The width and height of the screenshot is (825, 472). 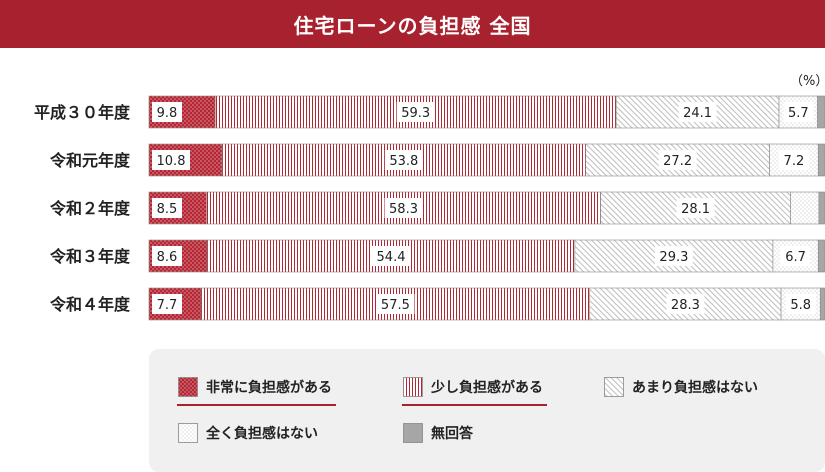 I want to click on data-label: 58.3, so click(x=403, y=209).